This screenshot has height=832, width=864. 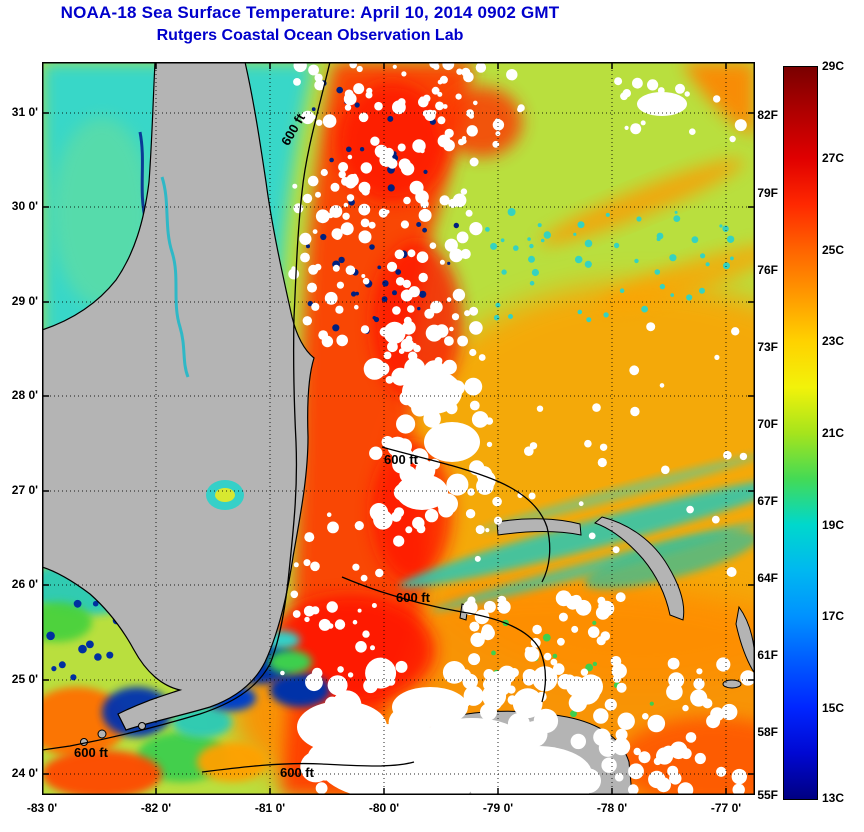 I want to click on colorbar-celsius-label: 19C, so click(x=833, y=525).